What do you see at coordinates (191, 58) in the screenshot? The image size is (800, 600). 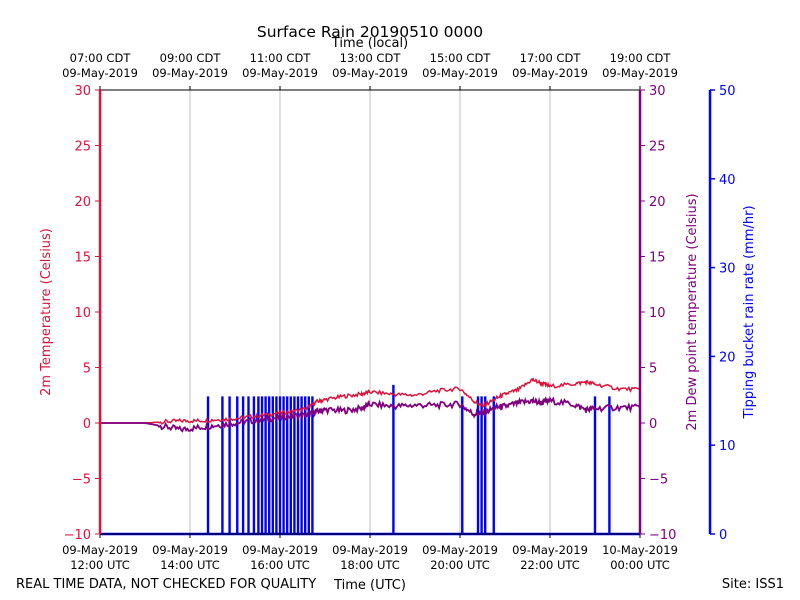 I see `x-tick-label-top: 09:00 CDT` at bounding box center [191, 58].